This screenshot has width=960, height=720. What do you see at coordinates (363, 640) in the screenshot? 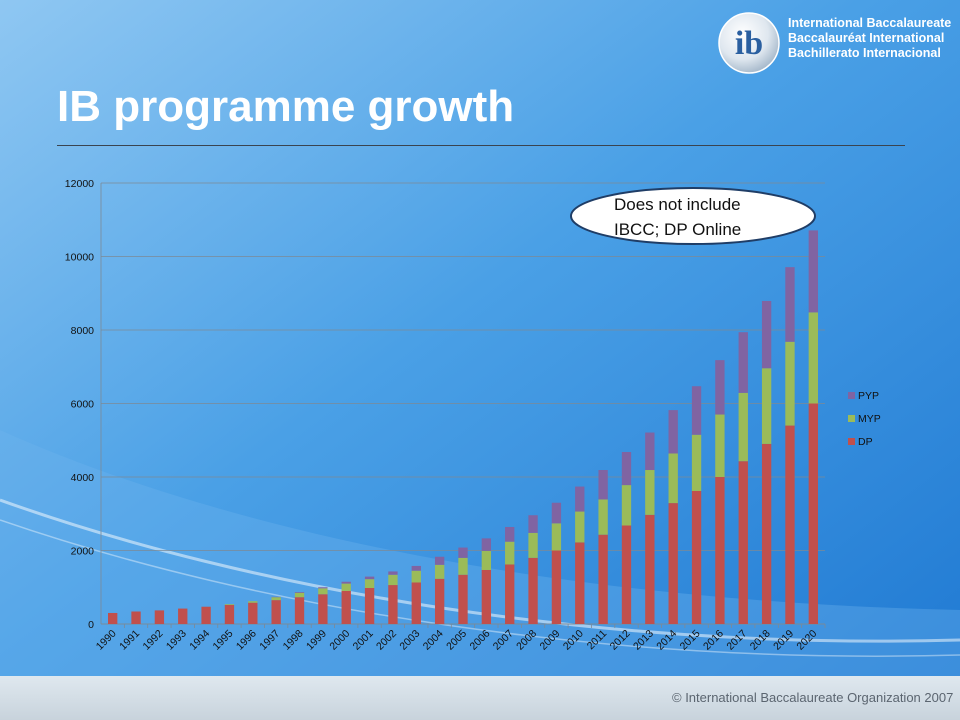
I see `x-tick-label: 2001` at bounding box center [363, 640].